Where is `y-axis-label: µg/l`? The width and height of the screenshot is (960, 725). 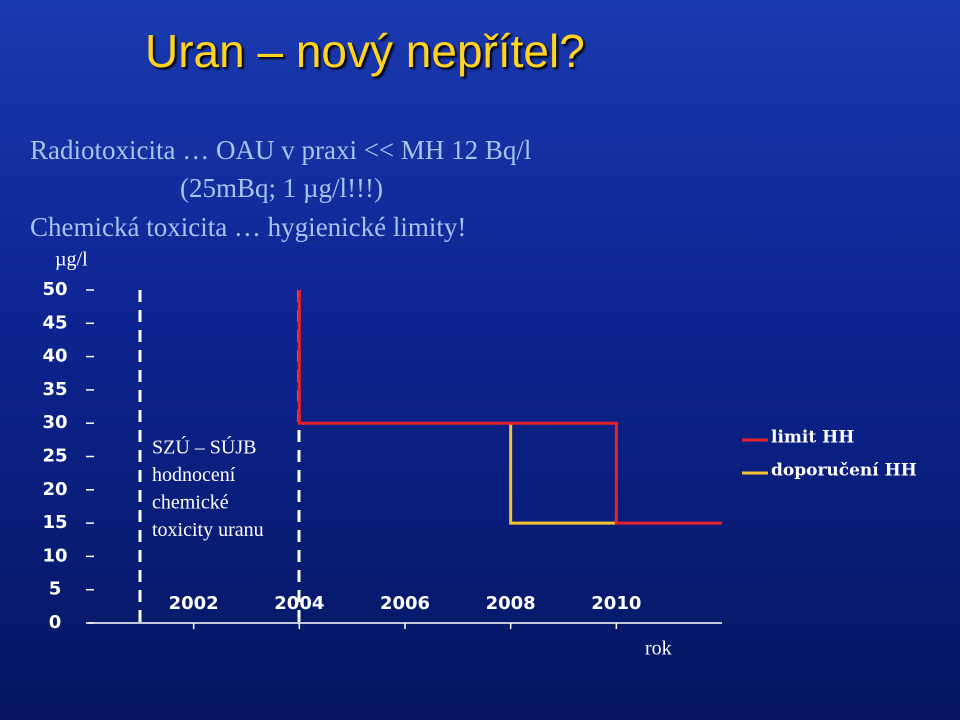 y-axis-label: µg/l is located at coordinates (71, 260).